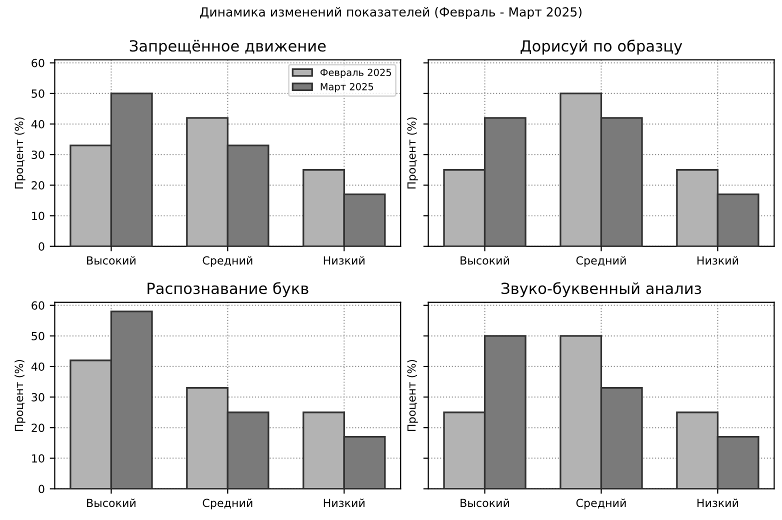 The width and height of the screenshot is (782, 520). I want to click on legend-label: Февраль 2025, so click(356, 73).